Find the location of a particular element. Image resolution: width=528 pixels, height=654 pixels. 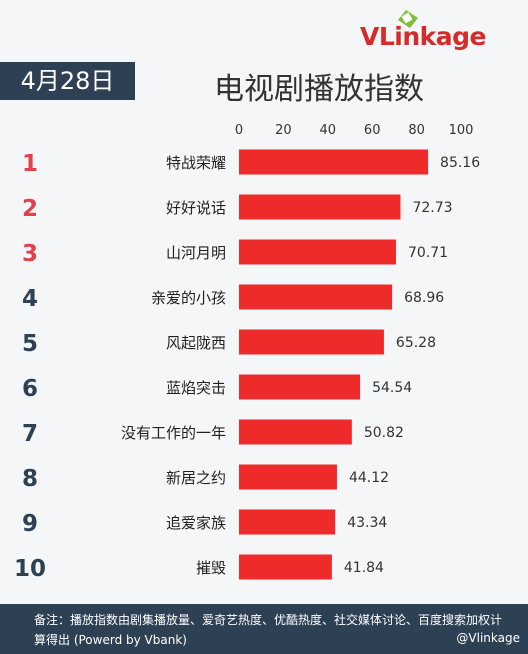

rank-number: 1 is located at coordinates (30, 164).